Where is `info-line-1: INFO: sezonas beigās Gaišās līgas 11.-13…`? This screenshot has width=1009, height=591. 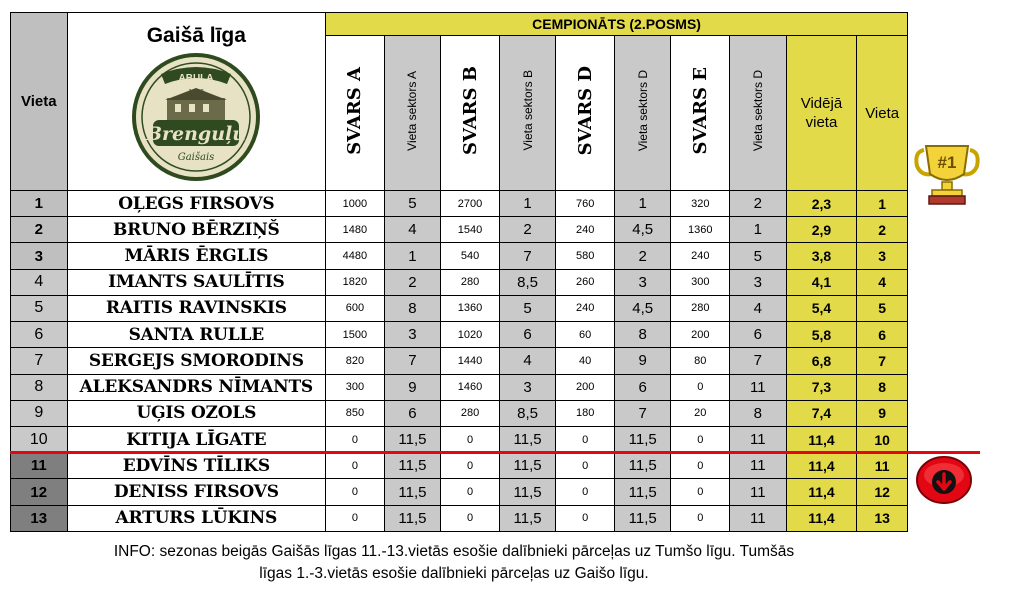
info-line-1: INFO: sezonas beigās Gaišās līgas 11.-13… is located at coordinates (454, 551).